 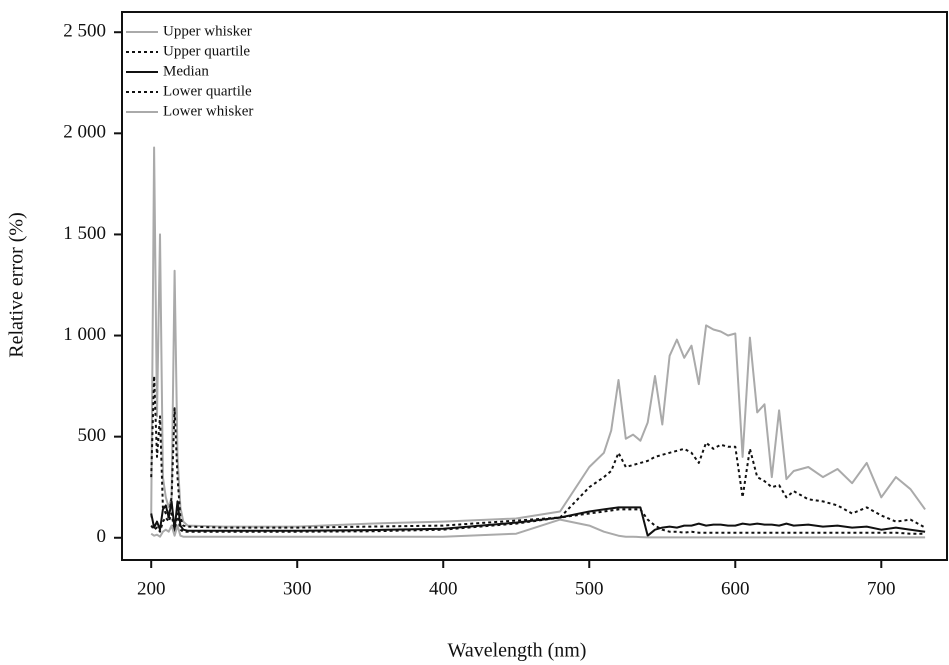 What do you see at coordinates (881, 588) in the screenshot?
I see `x-tick-label: 700` at bounding box center [881, 588].